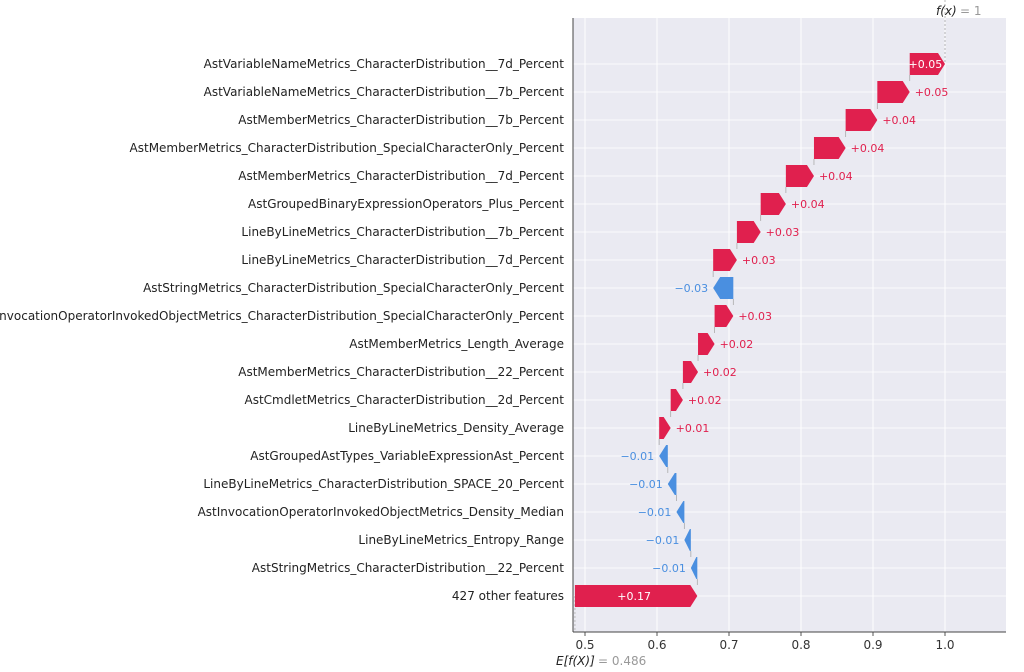 The width and height of the screenshot is (1024, 672). I want to click on x-tick-label: 0.6, so click(656, 645).